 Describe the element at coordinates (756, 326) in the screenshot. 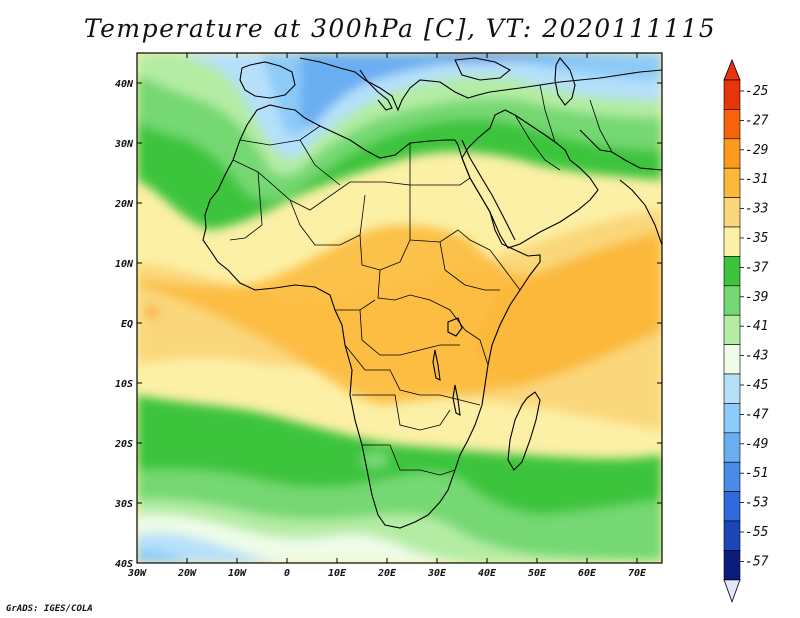

I see `colorbar-label: -41` at that location.